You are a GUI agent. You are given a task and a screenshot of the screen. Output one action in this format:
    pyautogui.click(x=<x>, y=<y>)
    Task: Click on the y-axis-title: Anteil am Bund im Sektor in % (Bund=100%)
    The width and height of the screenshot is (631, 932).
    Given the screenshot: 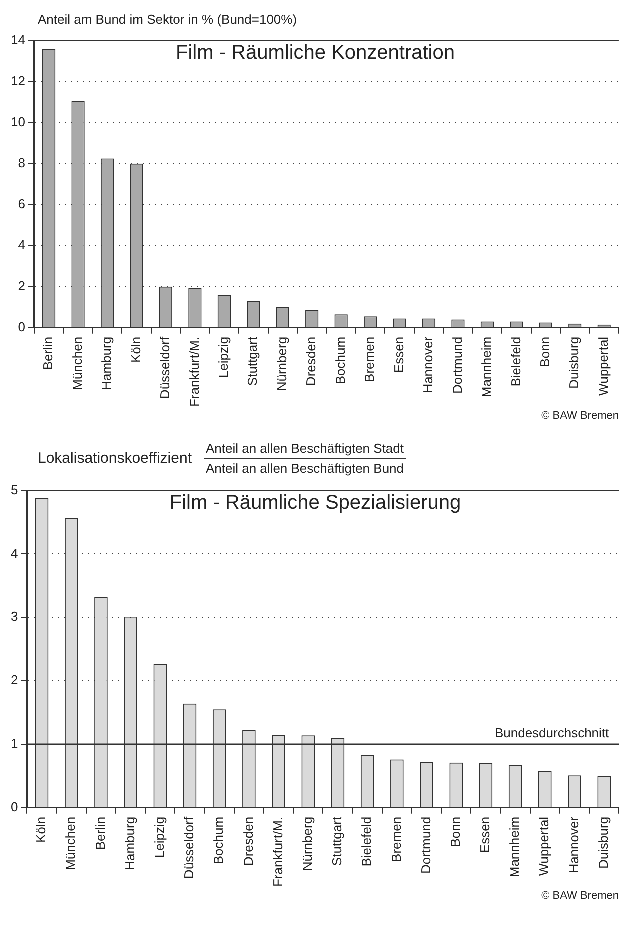 What is the action you would take?
    pyautogui.click(x=168, y=19)
    